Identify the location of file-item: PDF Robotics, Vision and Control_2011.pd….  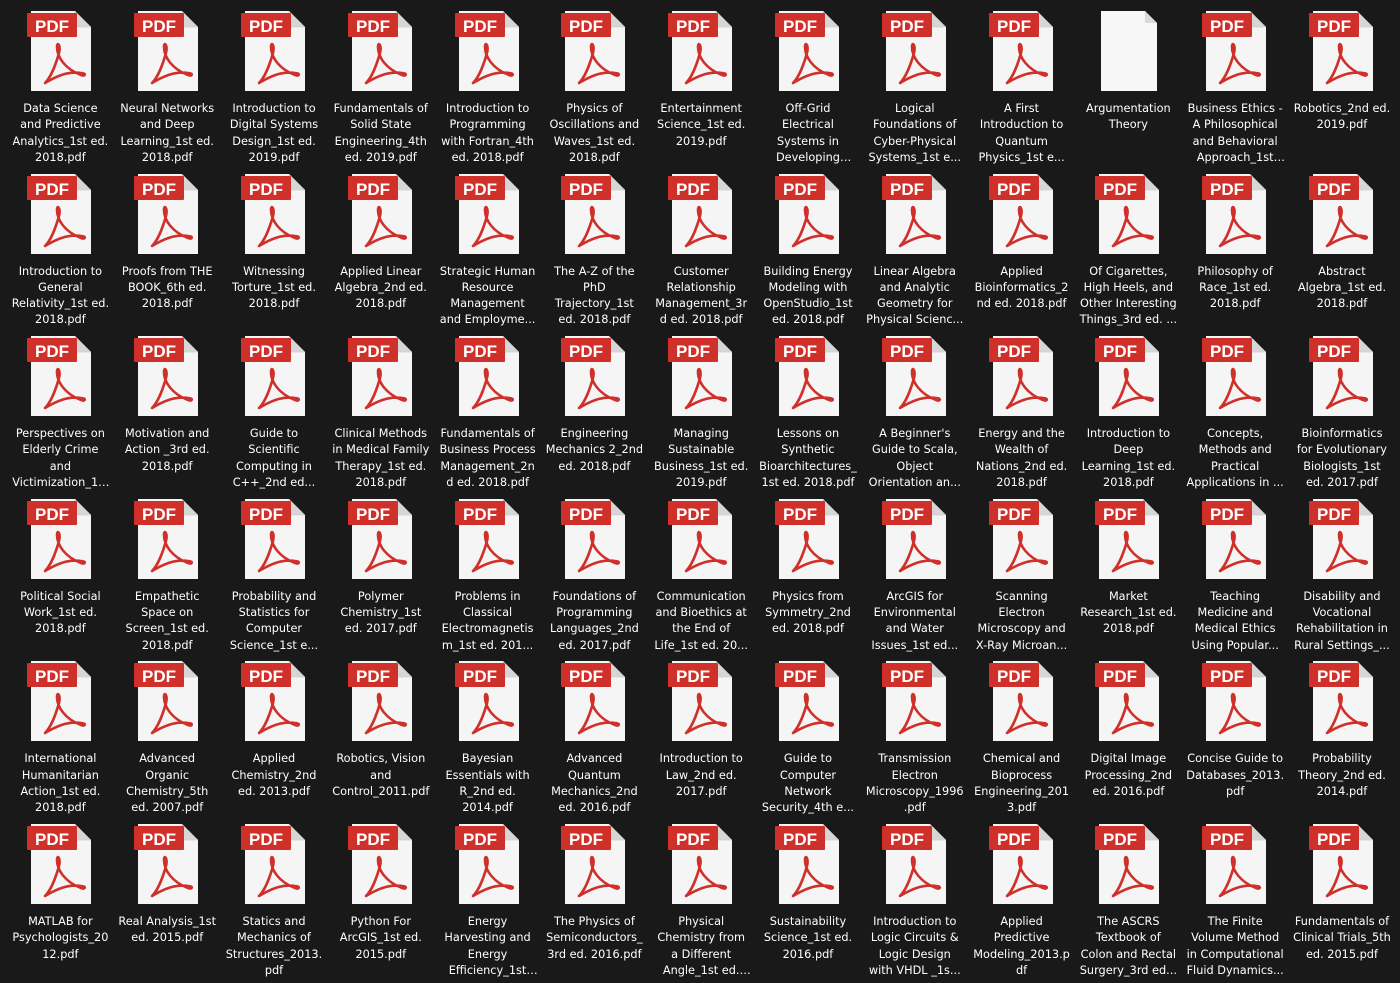
(380, 738).